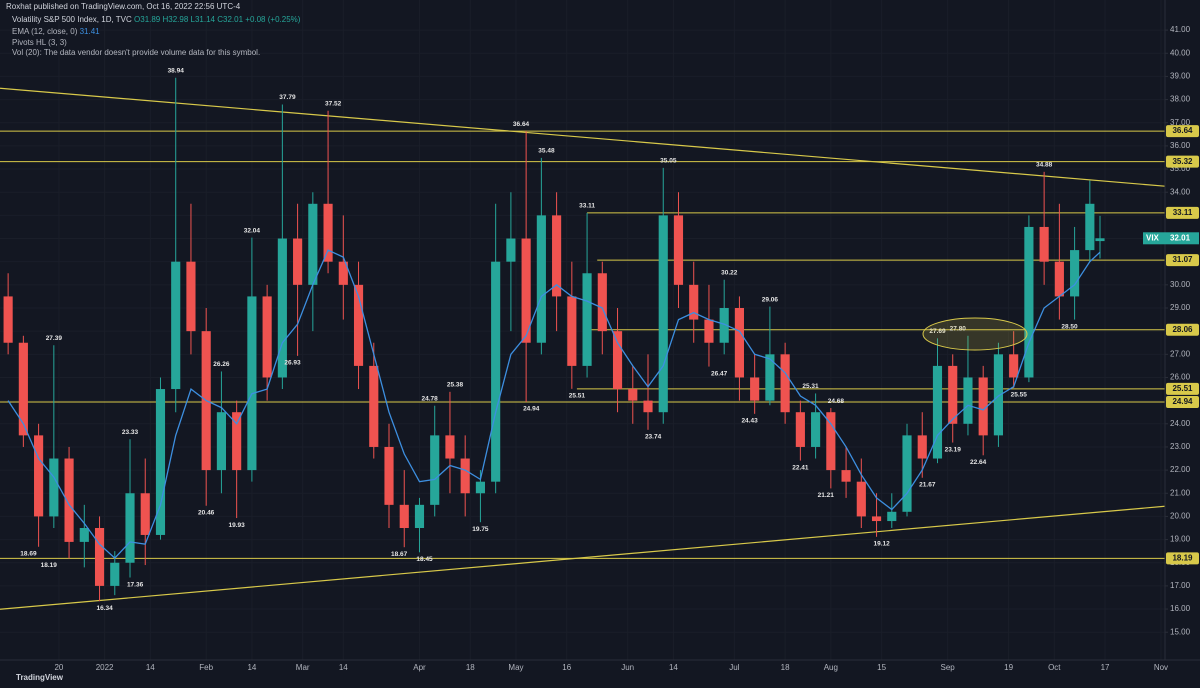 This screenshot has height=688, width=1200. What do you see at coordinates (40, 677) in the screenshot?
I see `brand: TradingView` at bounding box center [40, 677].